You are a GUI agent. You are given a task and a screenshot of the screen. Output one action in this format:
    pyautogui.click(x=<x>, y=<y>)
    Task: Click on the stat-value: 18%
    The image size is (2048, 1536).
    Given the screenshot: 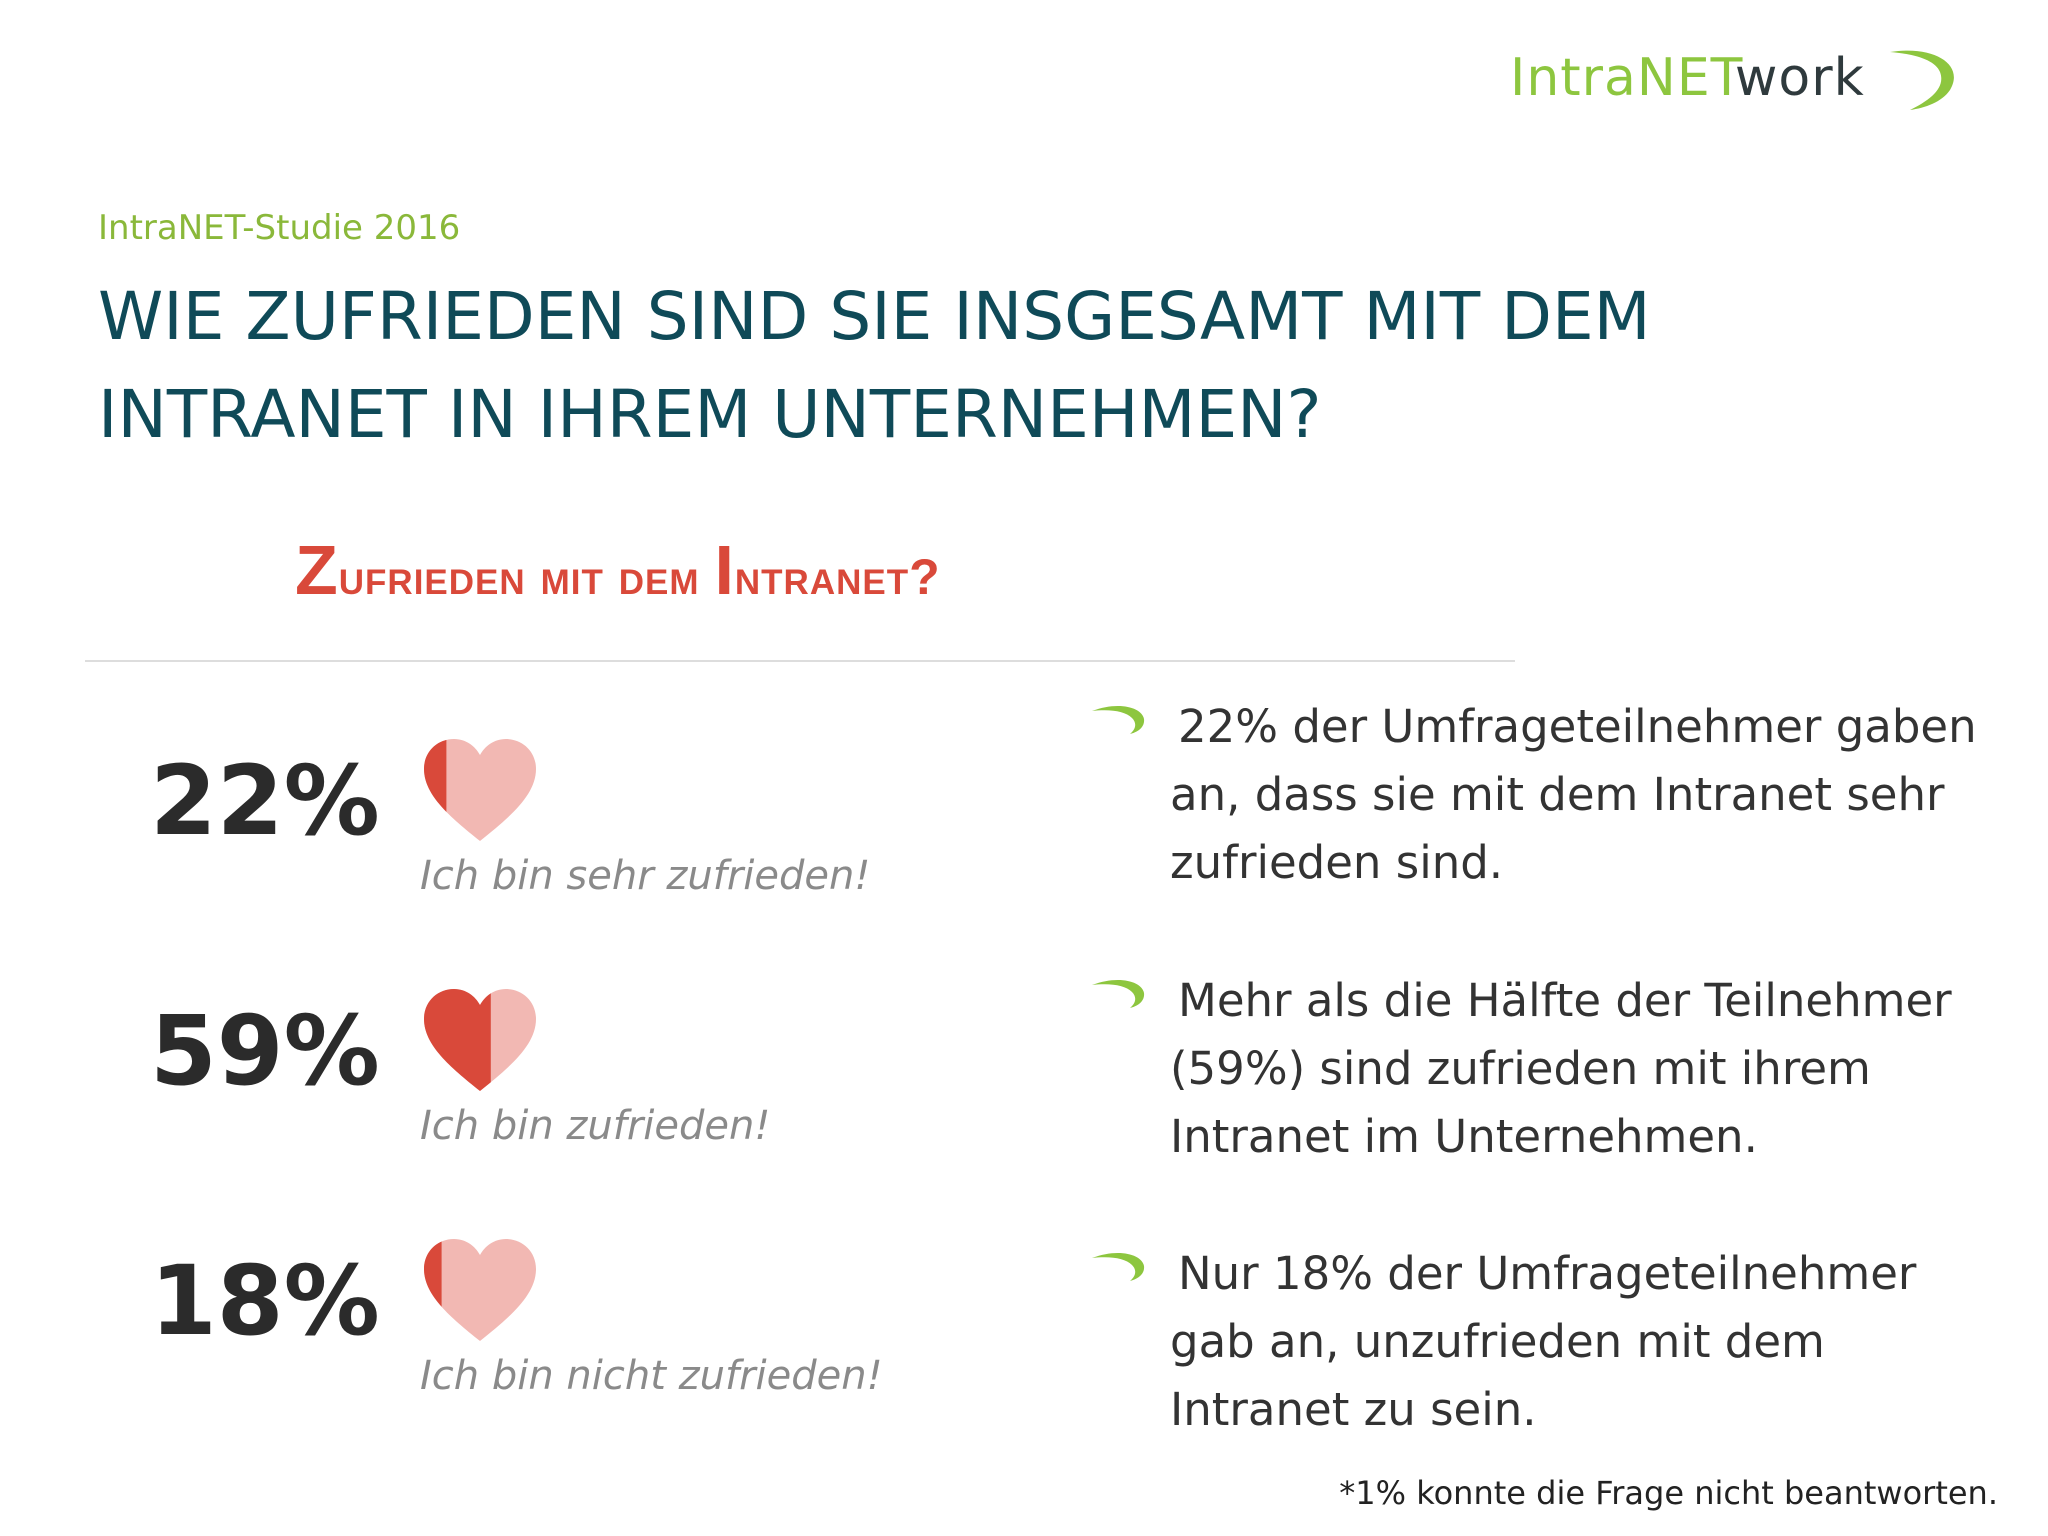 What is the action you would take?
    pyautogui.click(x=265, y=1301)
    